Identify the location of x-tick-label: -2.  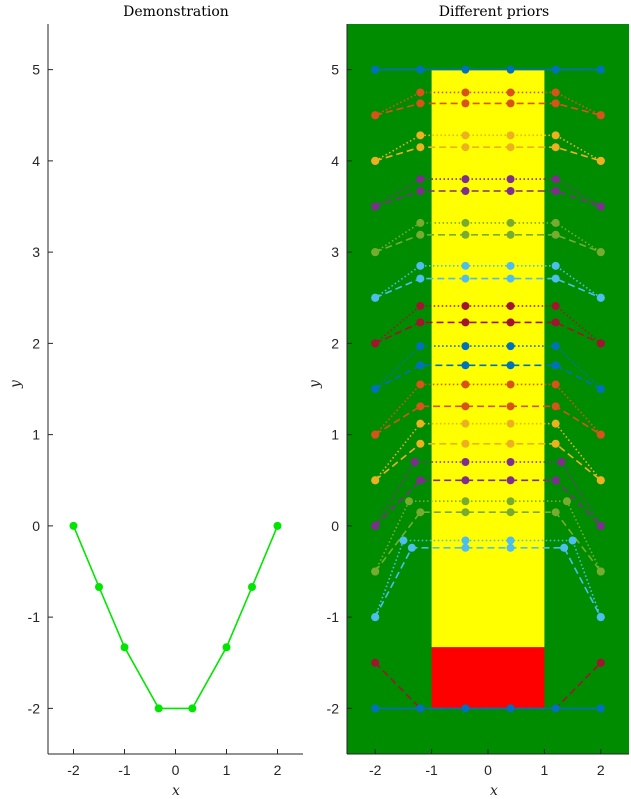
(375, 770).